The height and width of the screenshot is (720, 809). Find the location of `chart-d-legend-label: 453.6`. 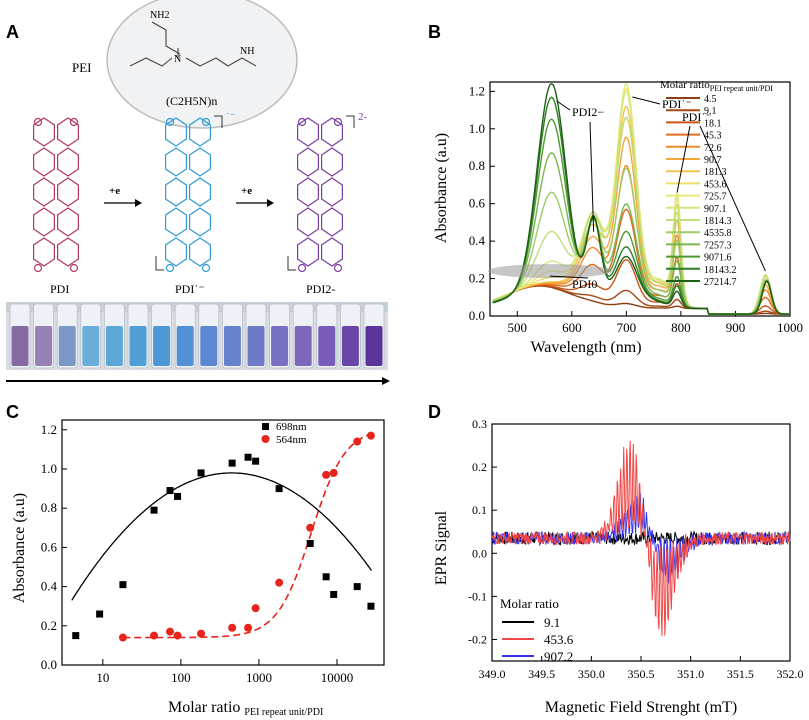

chart-d-legend-label: 453.6 is located at coordinates (559, 639).